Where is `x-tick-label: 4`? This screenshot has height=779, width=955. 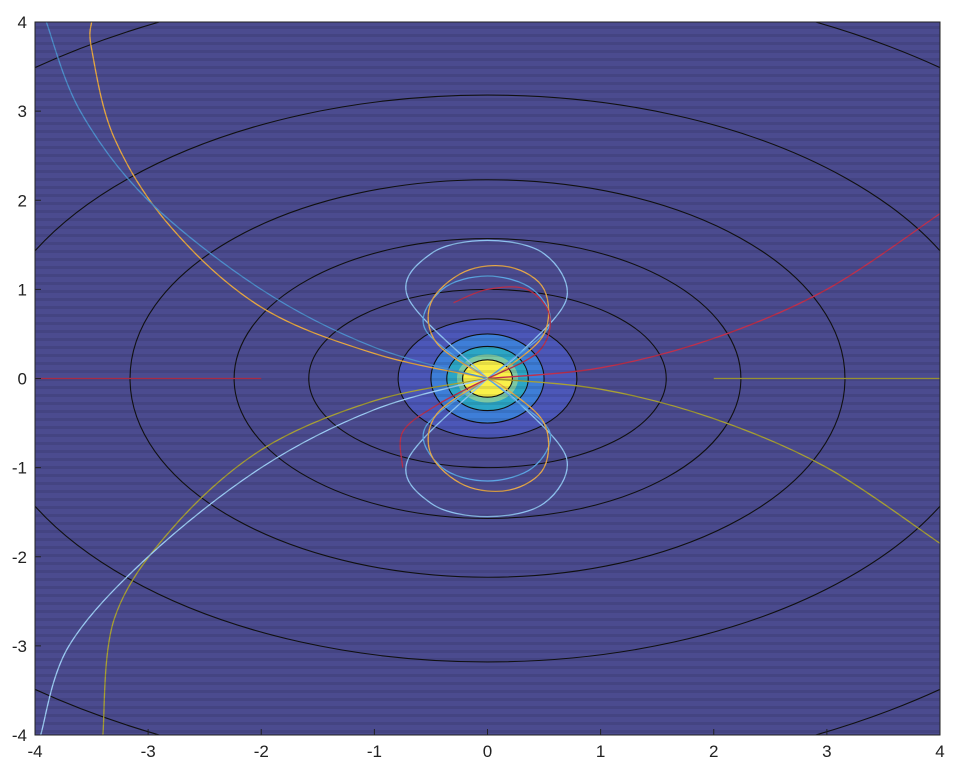 x-tick-label: 4 is located at coordinates (939, 751).